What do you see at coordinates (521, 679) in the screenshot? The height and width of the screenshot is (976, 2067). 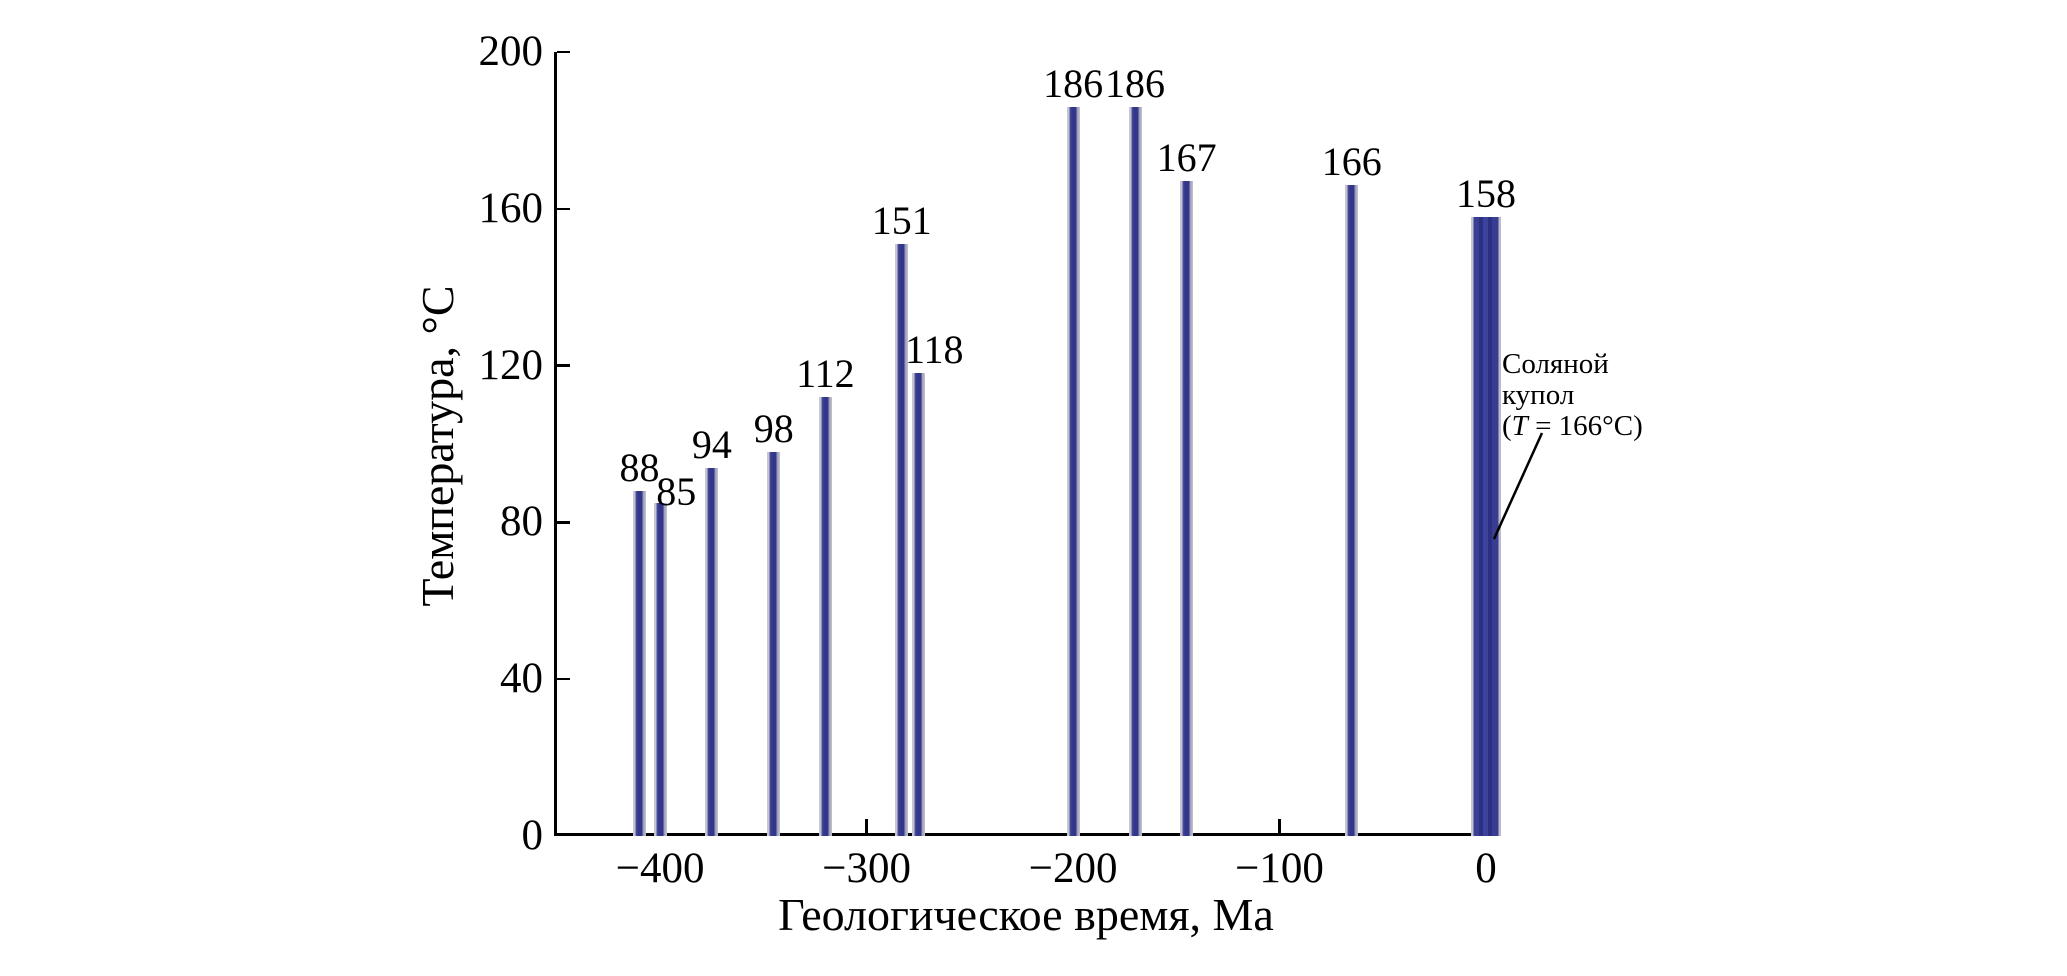 I see `y-tick-label: 40` at bounding box center [521, 679].